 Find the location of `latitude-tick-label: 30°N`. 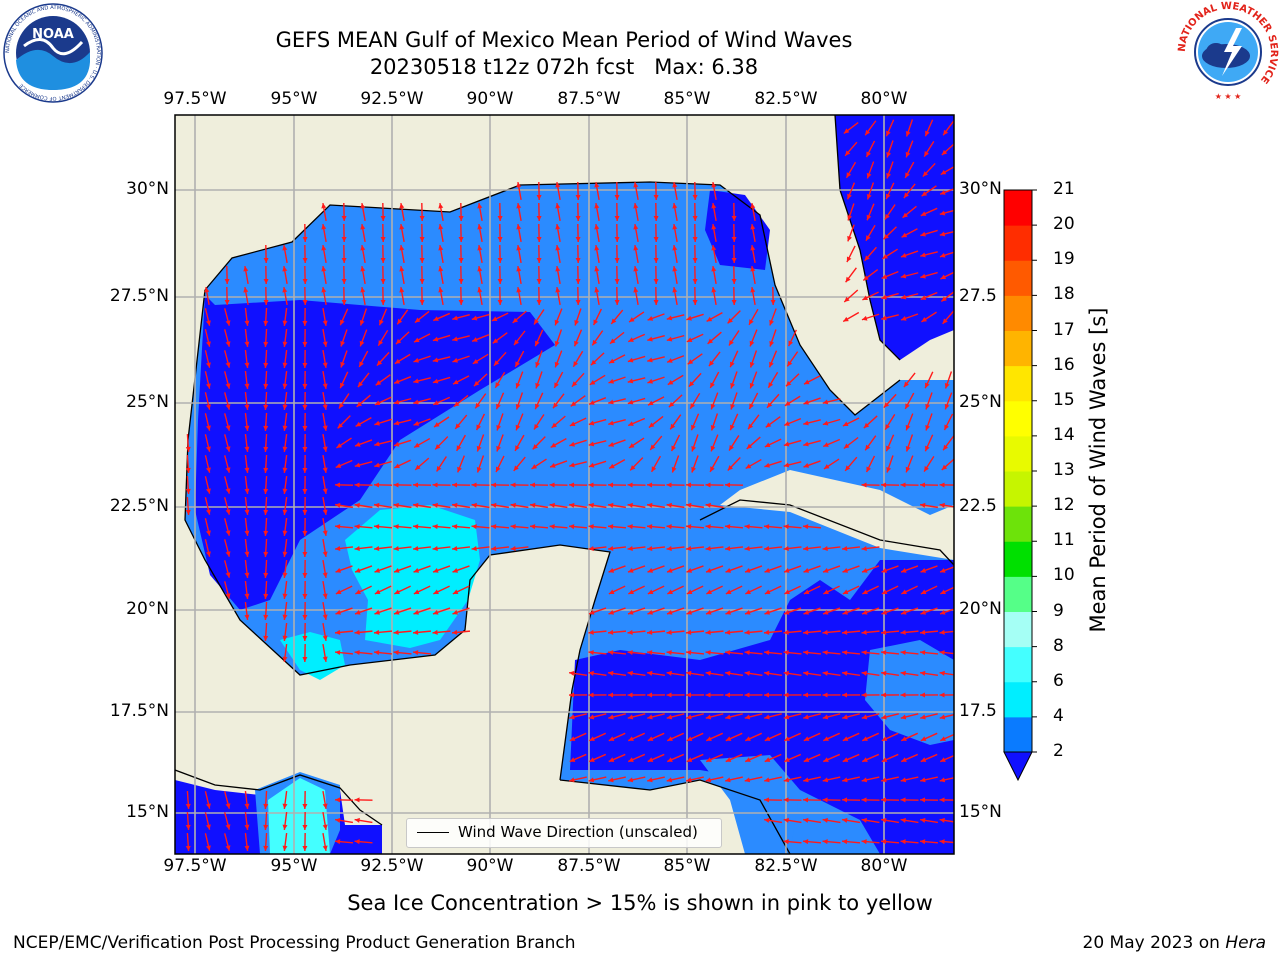

latitude-tick-label: 30°N is located at coordinates (980, 189).